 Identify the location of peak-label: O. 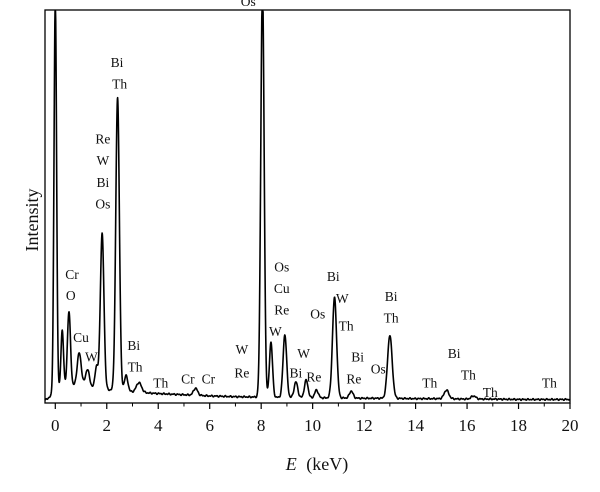
(71, 295).